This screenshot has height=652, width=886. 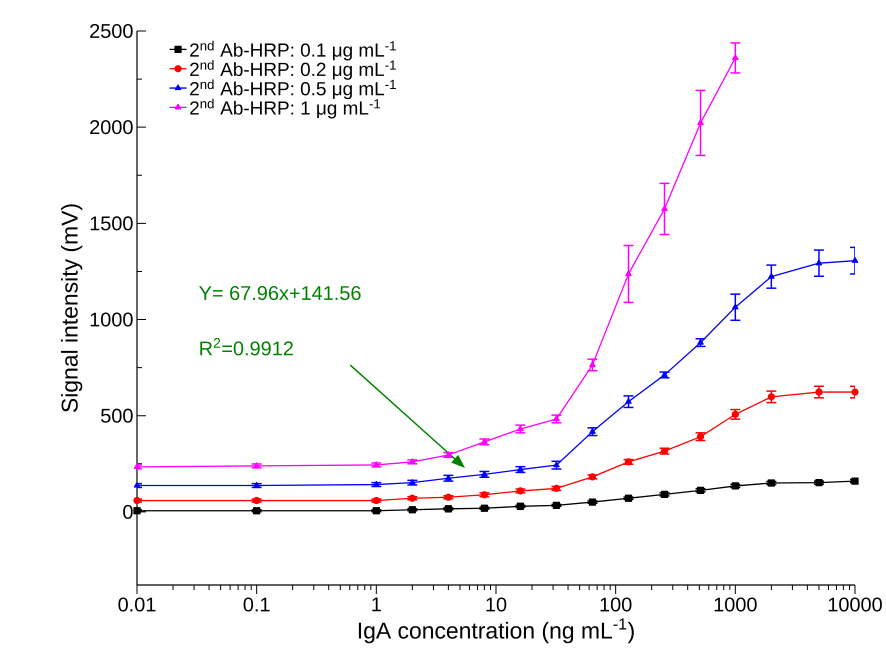 What do you see at coordinates (71, 308) in the screenshot?
I see `y-axis-title: Signal intensity (mV)` at bounding box center [71, 308].